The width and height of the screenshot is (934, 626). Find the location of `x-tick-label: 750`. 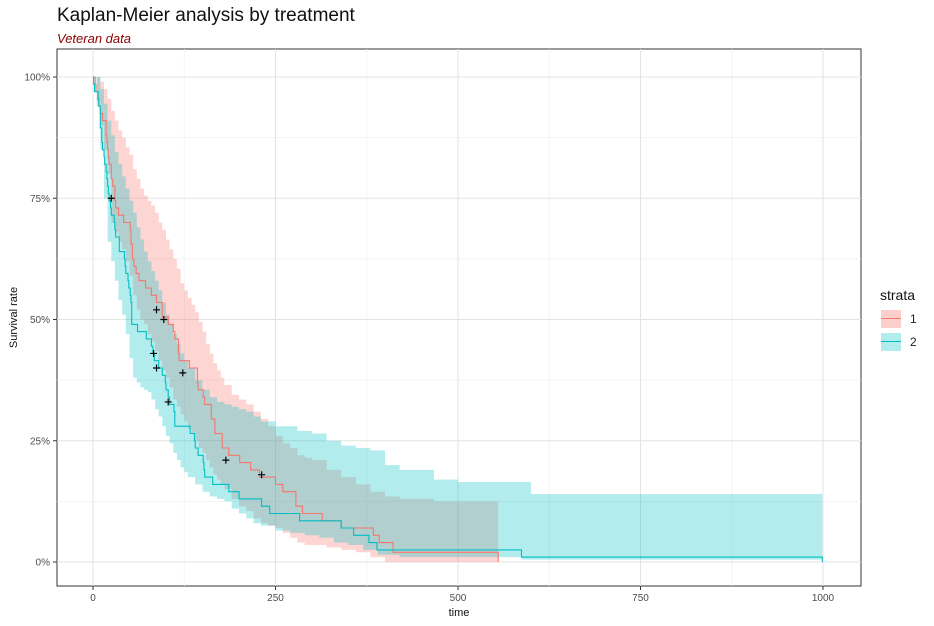

x-tick-label: 750 is located at coordinates (640, 598).